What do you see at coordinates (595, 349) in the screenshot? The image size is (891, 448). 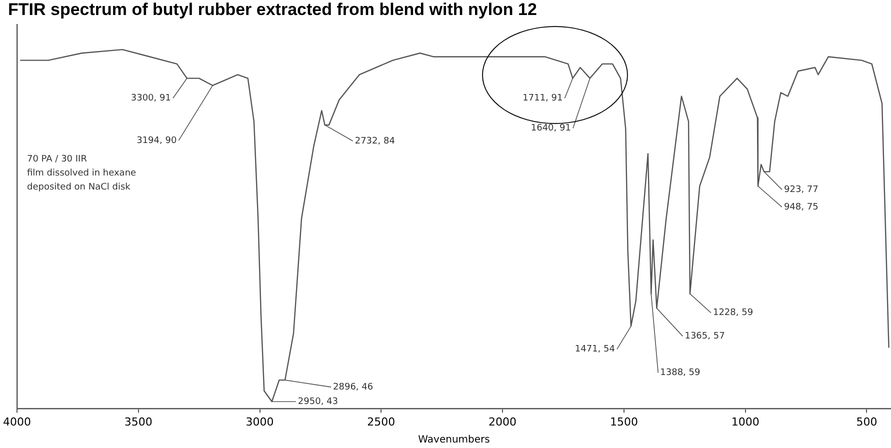 I see `annotation: 1471, 54` at bounding box center [595, 349].